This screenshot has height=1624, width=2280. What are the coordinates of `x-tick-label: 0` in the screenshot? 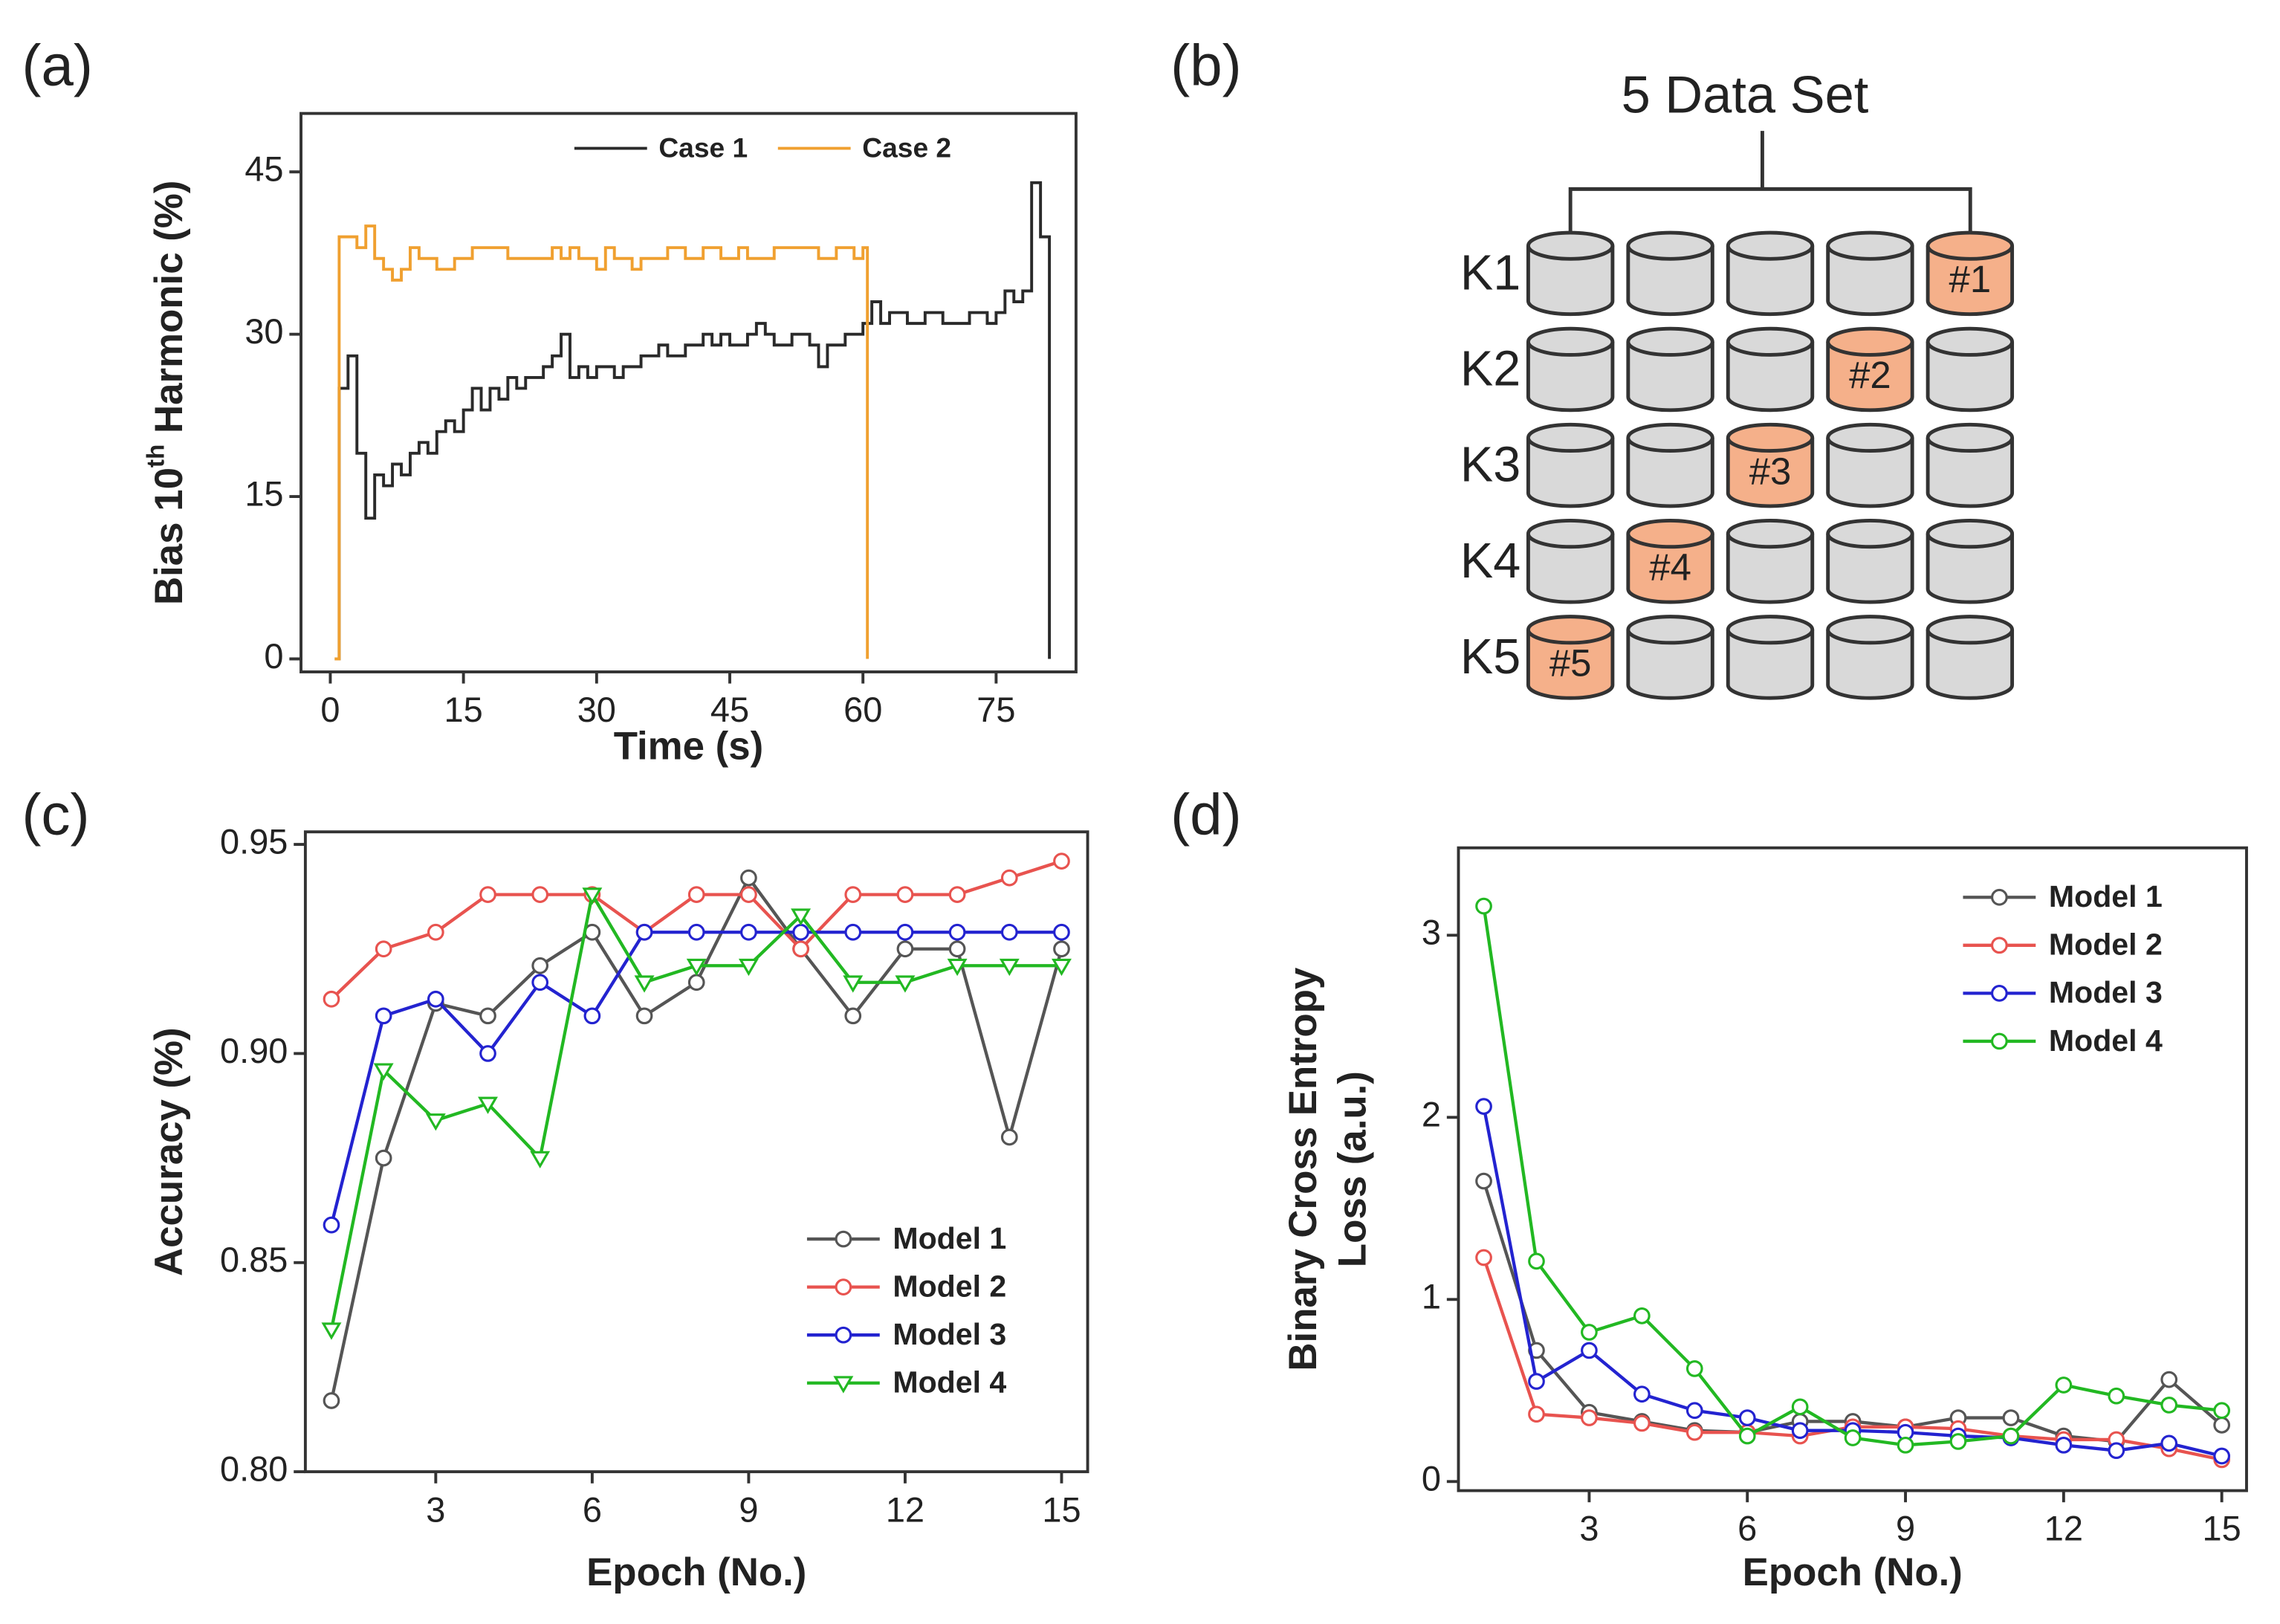 It's located at (330, 710).